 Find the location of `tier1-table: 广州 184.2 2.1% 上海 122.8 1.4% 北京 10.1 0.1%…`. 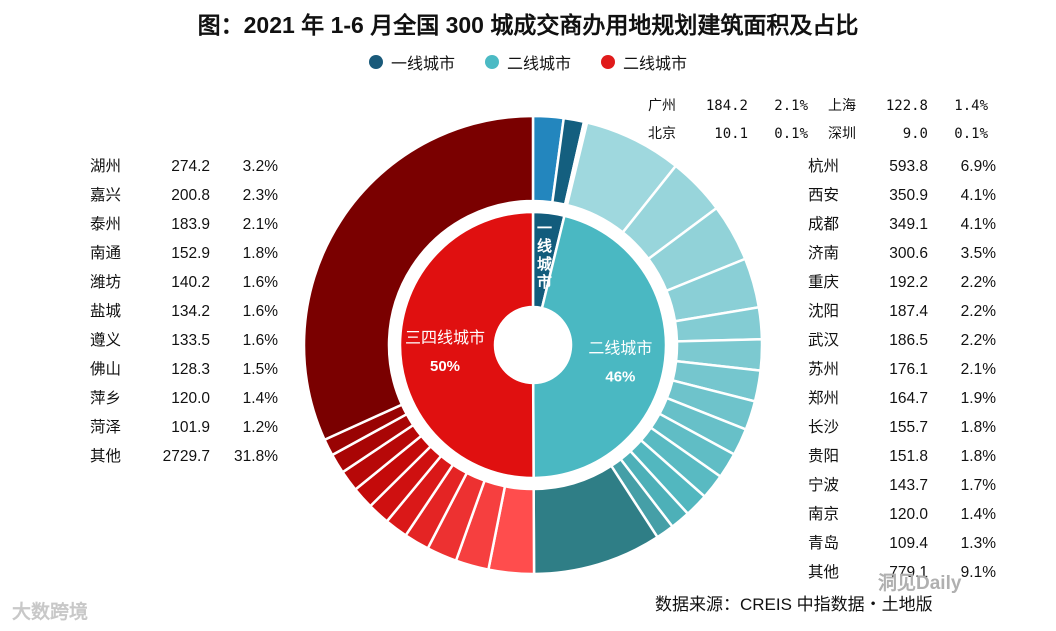

tier1-table: 广州 184.2 2.1% 上海 122.8 1.4% 北京 10.1 0.1%… is located at coordinates (818, 120).